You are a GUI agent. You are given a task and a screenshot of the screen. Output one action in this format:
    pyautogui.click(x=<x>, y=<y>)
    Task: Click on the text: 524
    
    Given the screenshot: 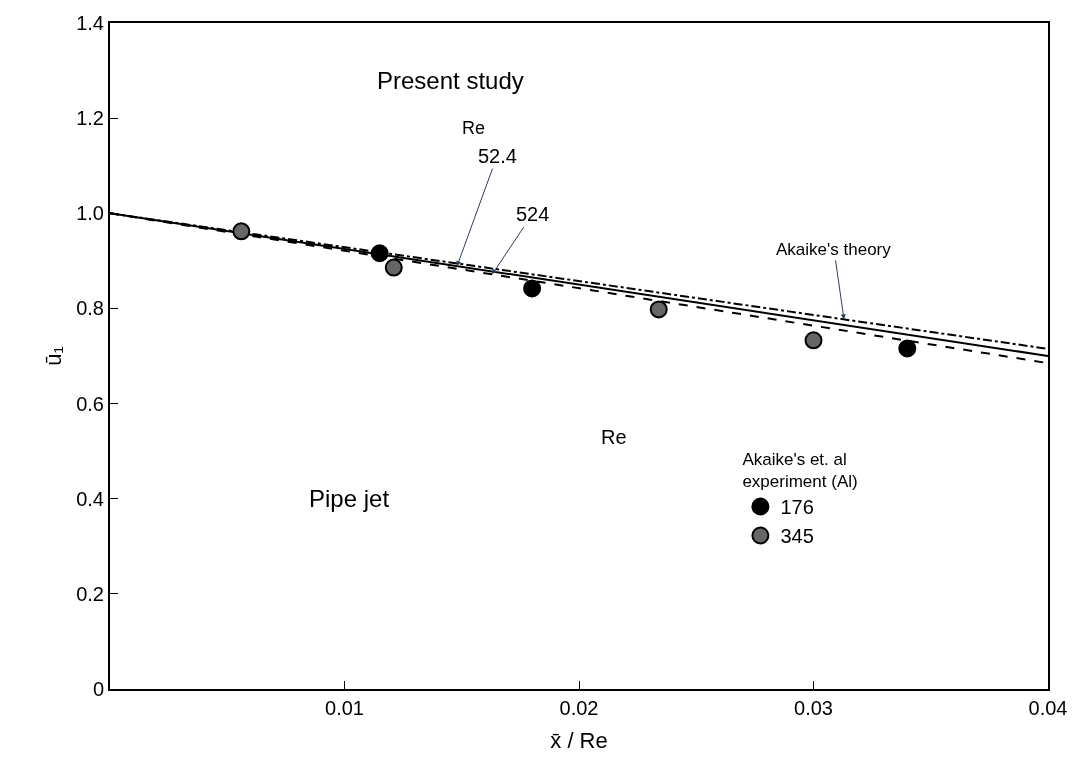 What is the action you would take?
    pyautogui.click(x=533, y=214)
    